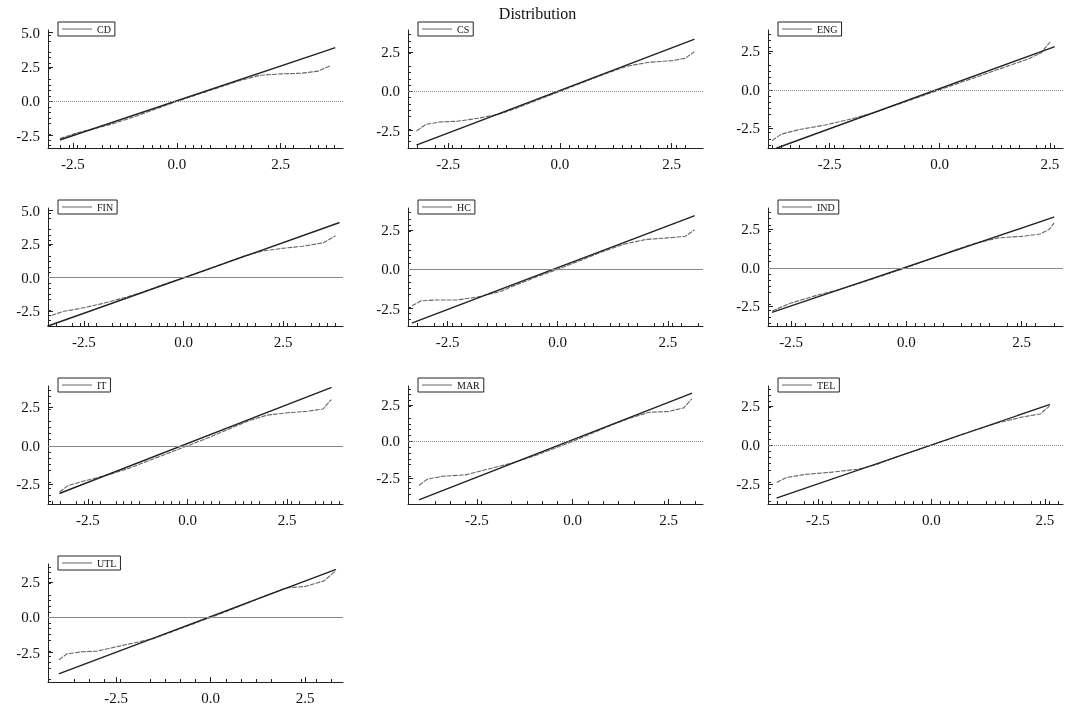 This screenshot has width=1075, height=714. I want to click on legend-label: TEL, so click(826, 385).